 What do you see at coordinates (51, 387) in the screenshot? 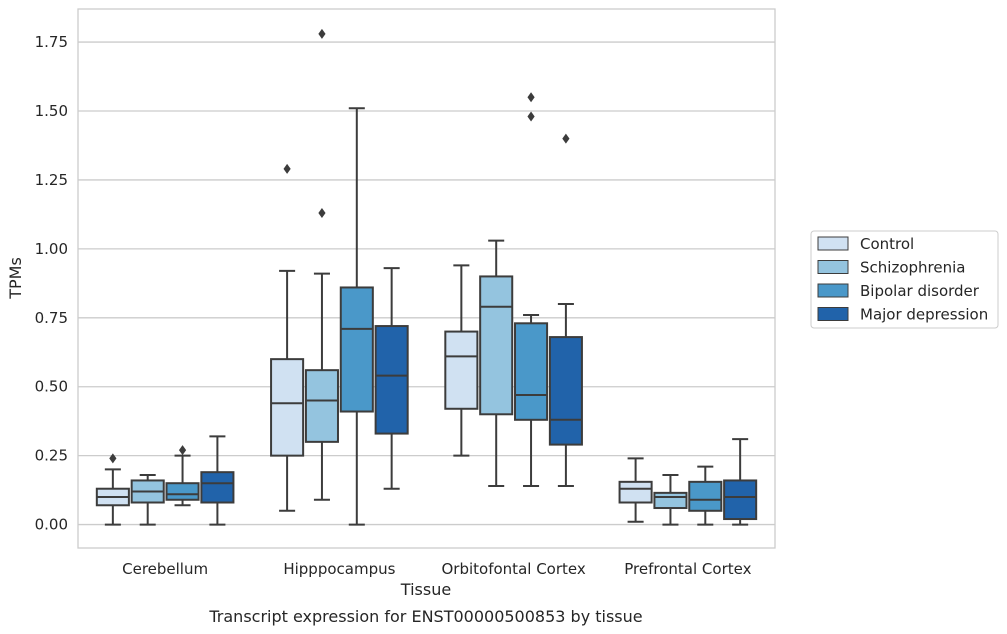
I see `y-tick-label: 0.50` at bounding box center [51, 387].